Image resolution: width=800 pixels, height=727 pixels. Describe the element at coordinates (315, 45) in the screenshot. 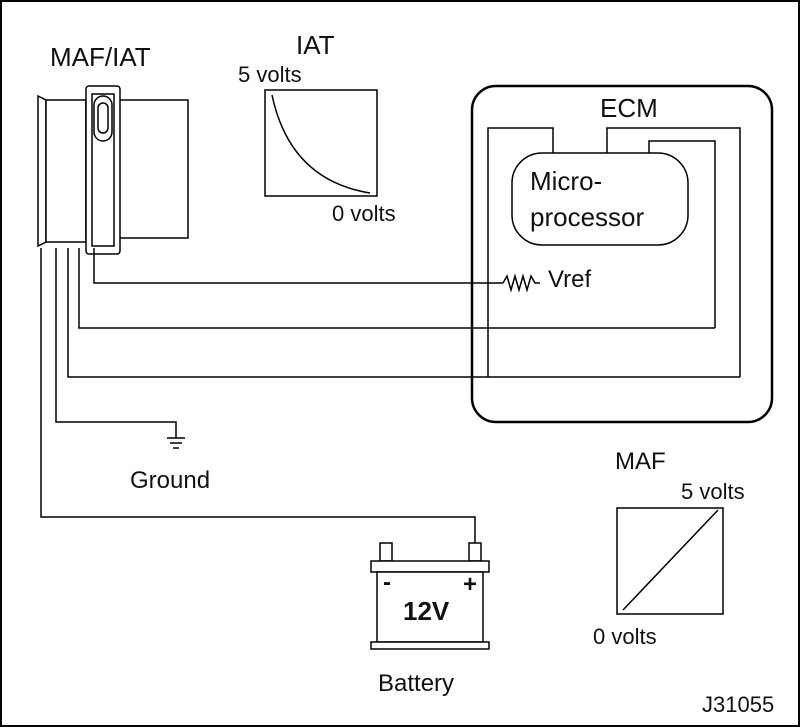

I see `iat-title: IAT` at that location.